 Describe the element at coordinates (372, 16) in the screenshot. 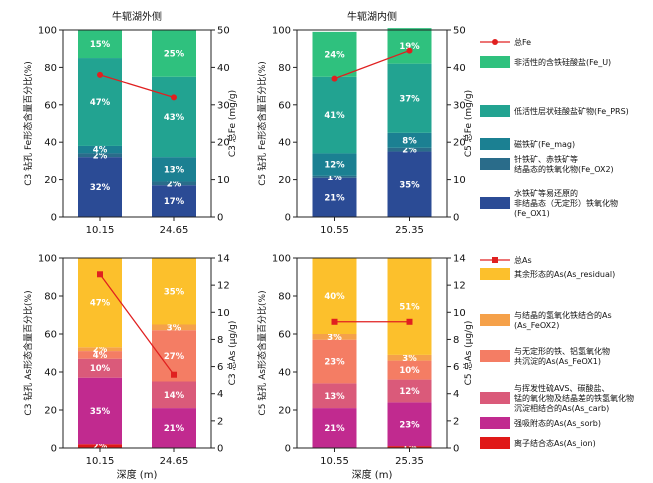

I see `panel-title: 牛轭湖内侧` at that location.